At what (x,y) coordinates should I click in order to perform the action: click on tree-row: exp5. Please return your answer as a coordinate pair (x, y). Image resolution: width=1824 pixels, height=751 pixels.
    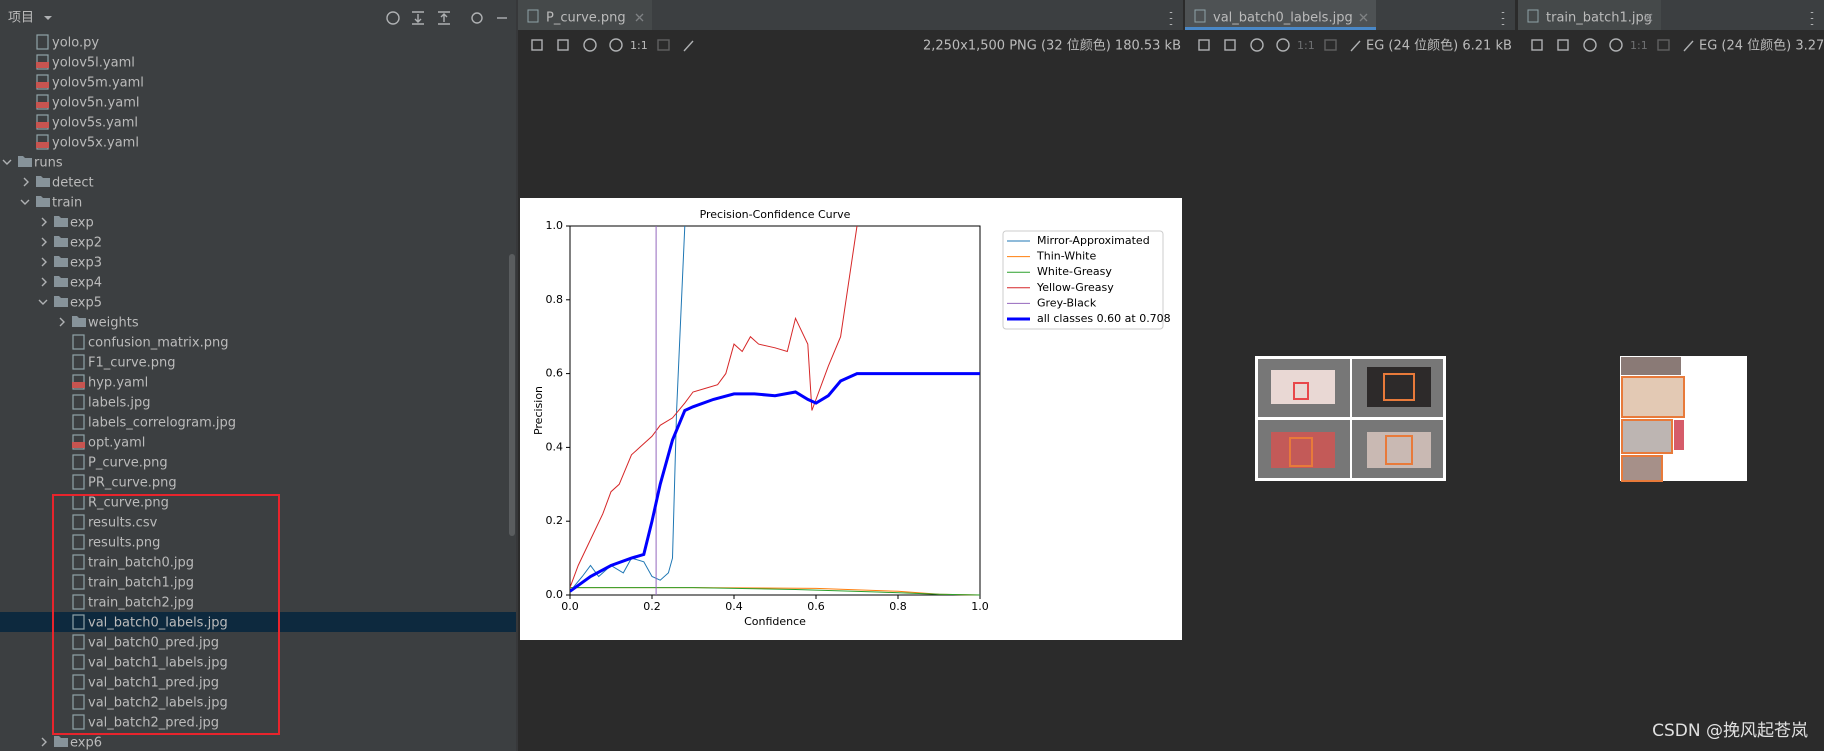
    Looking at the image, I should click on (70, 303).